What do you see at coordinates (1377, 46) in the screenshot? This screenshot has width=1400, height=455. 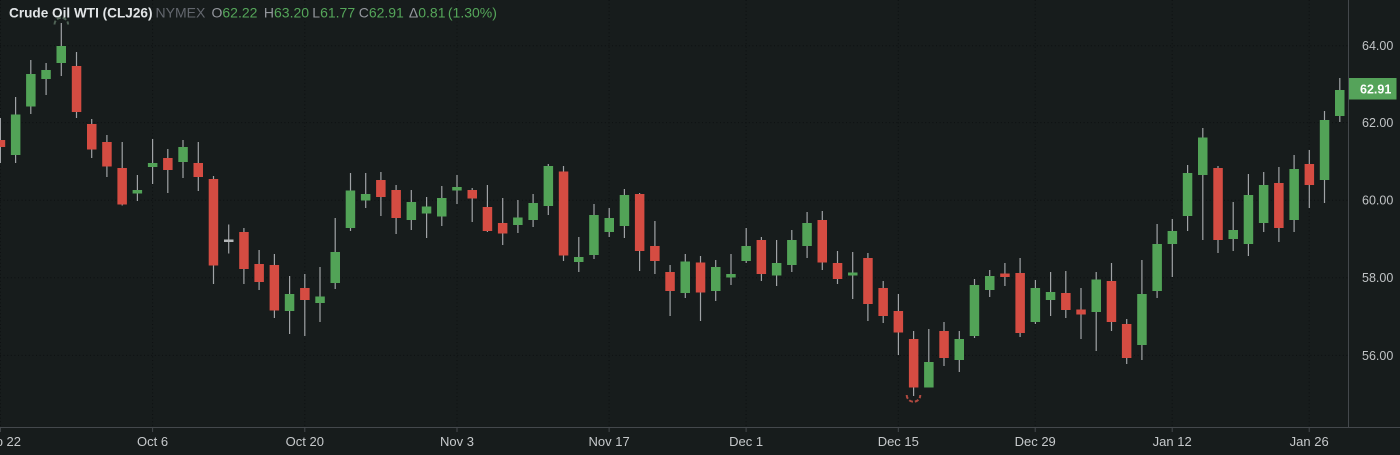 I see `svg-text: 64.00` at bounding box center [1377, 46].